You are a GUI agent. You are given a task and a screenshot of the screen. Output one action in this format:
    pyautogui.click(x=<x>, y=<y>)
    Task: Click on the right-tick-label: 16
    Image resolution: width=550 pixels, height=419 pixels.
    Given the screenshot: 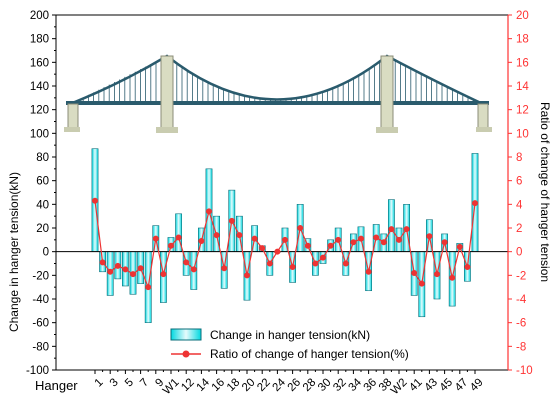 What is the action you would take?
    pyautogui.click(x=522, y=63)
    